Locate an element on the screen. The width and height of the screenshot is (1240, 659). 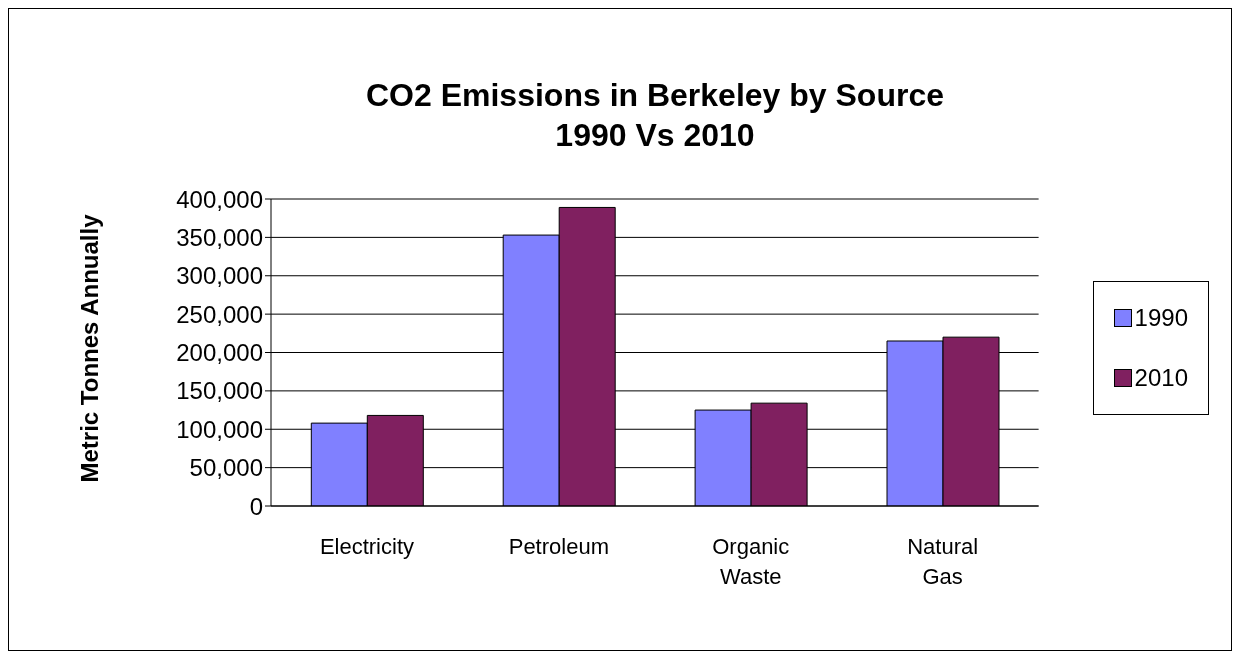
x-tick-label: Natural Gas is located at coordinates (943, 561).